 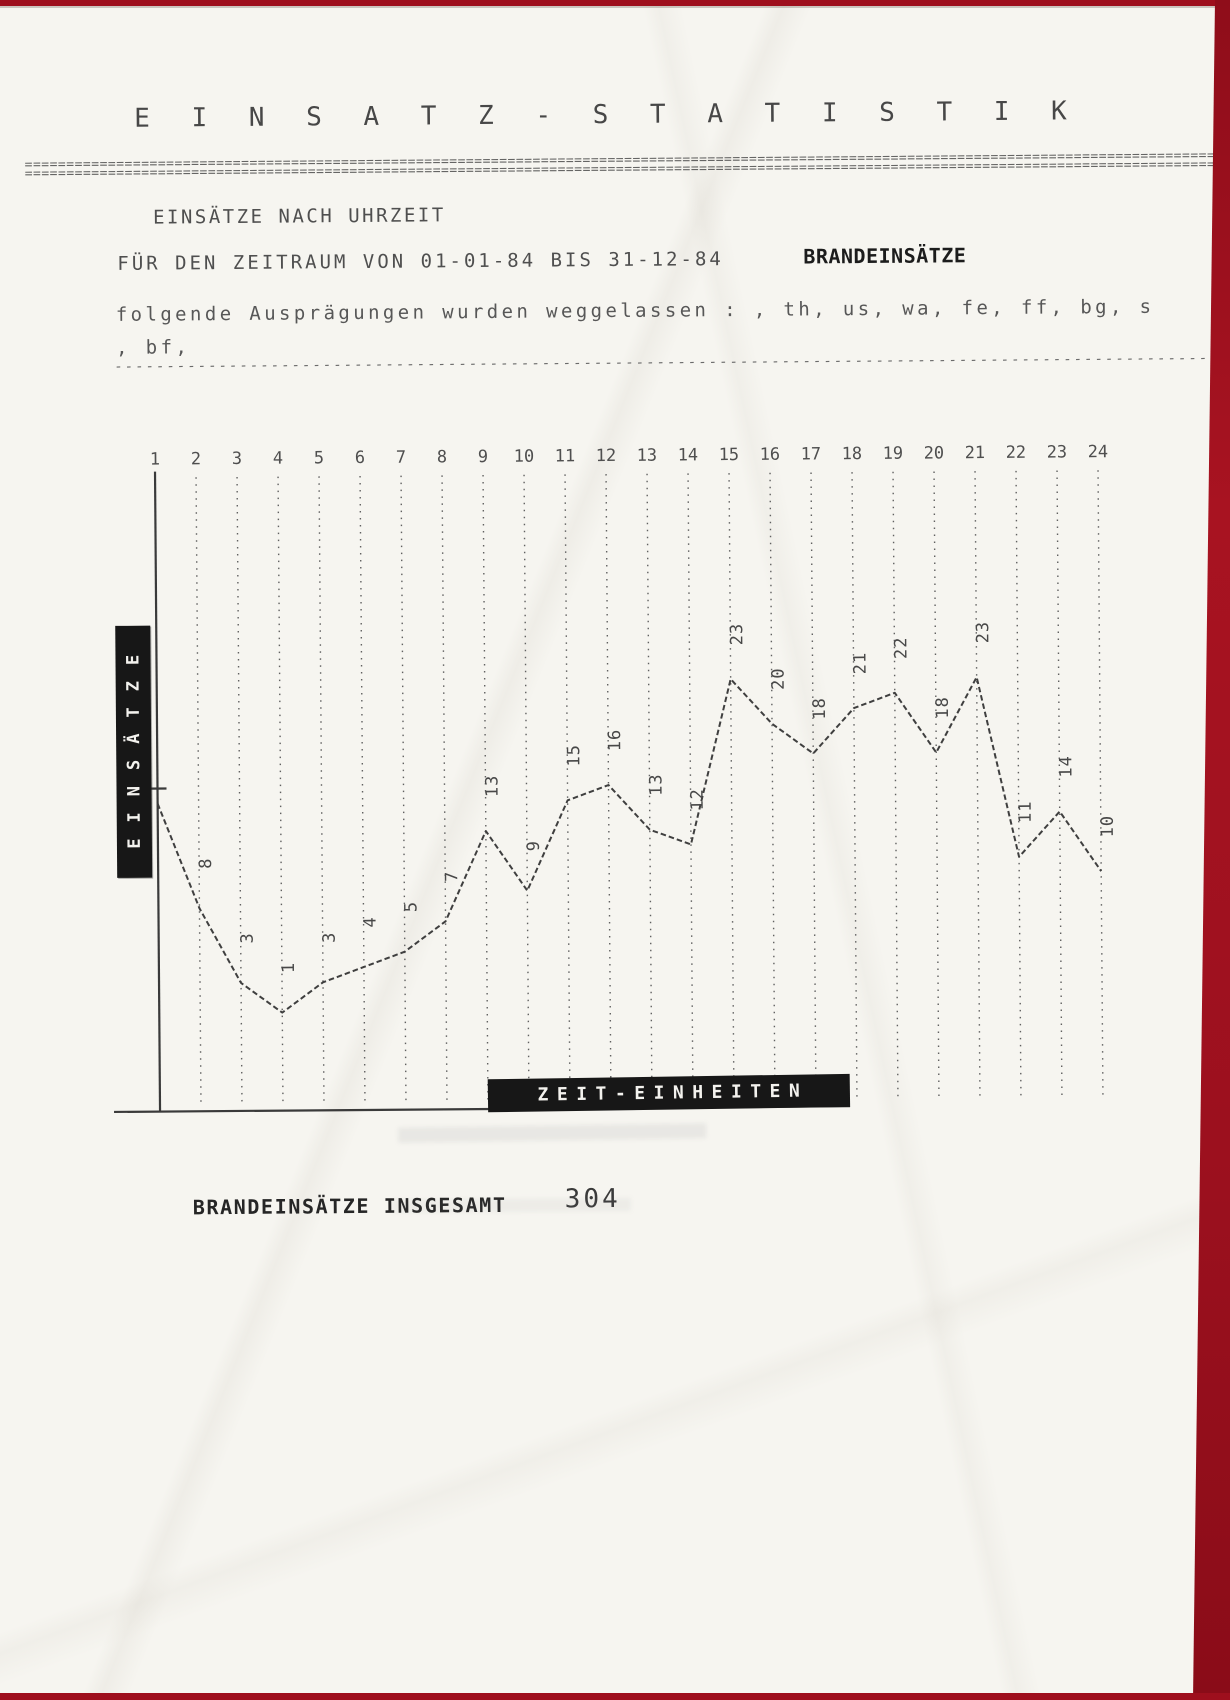 What do you see at coordinates (524, 456) in the screenshot?
I see `x-tick-label: 10` at bounding box center [524, 456].